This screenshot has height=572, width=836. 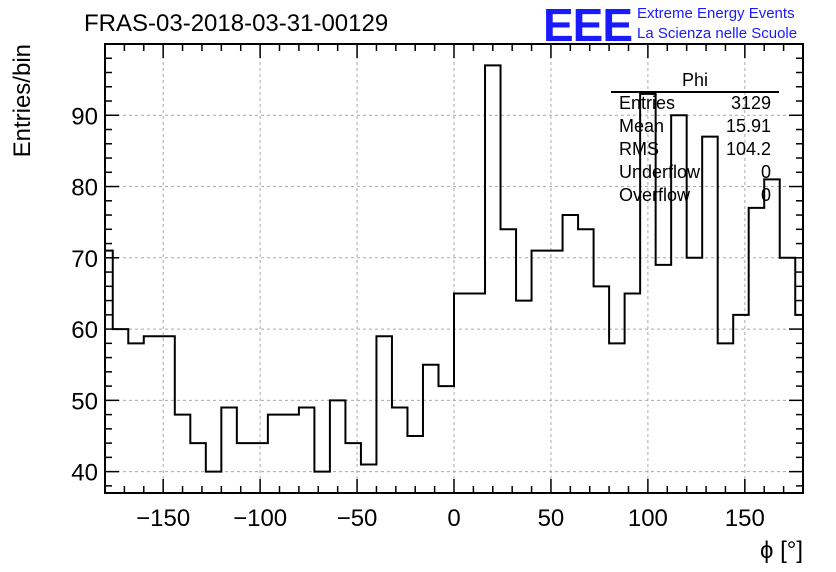 What do you see at coordinates (745, 518) in the screenshot?
I see `x-tick-label: 150` at bounding box center [745, 518].